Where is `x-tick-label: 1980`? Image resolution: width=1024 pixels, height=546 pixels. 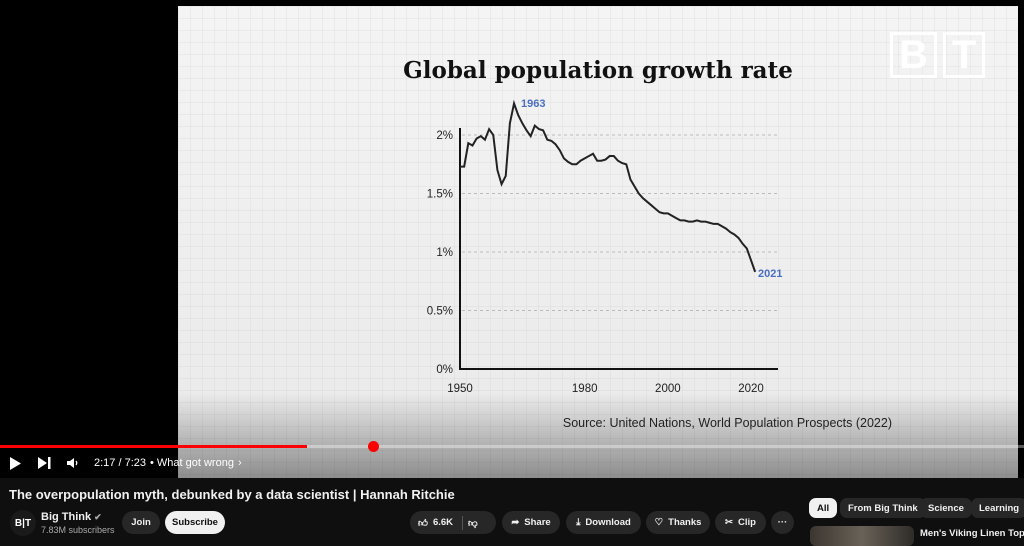
x-tick-label: 1980 is located at coordinates (585, 389).